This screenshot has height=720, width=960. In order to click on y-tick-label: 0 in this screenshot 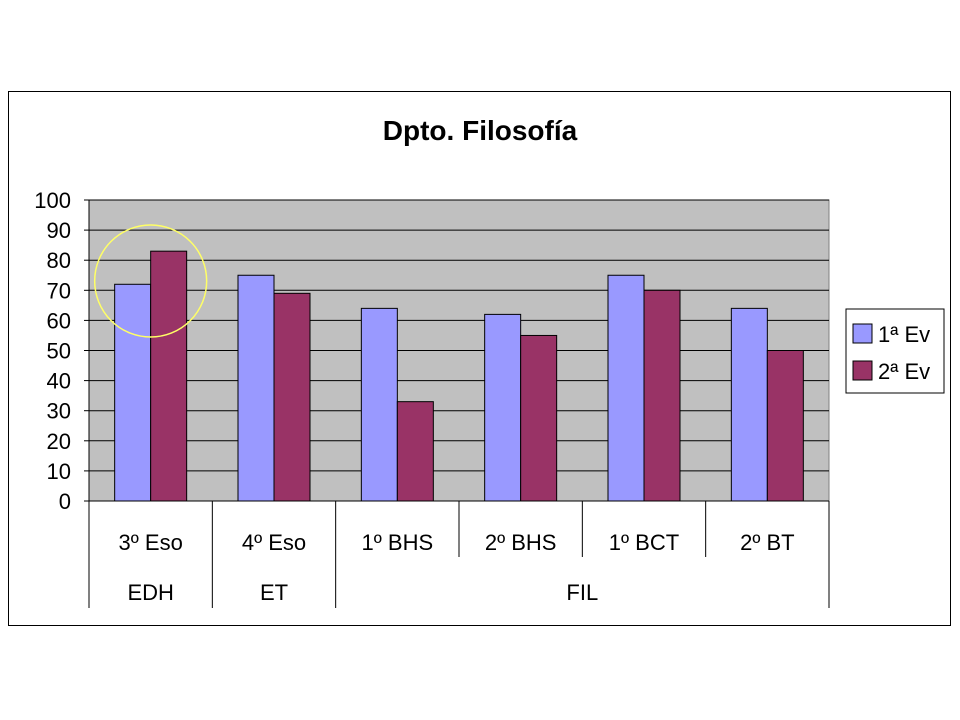, I will do `click(65, 501)`.